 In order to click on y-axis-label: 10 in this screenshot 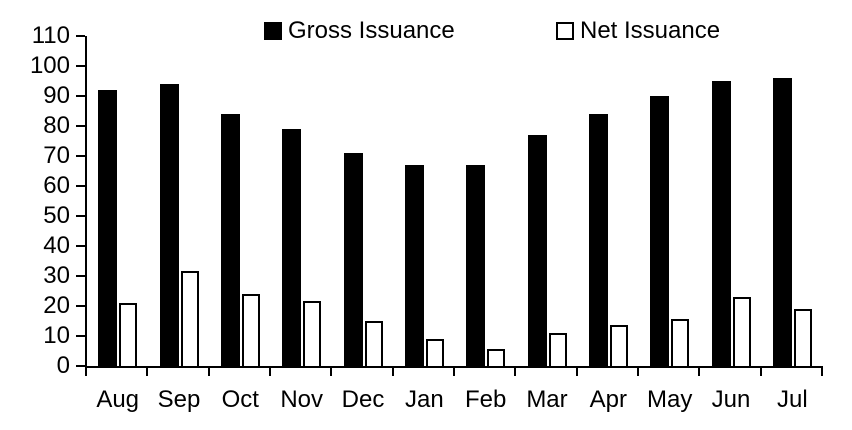, I will do `click(56, 335)`.